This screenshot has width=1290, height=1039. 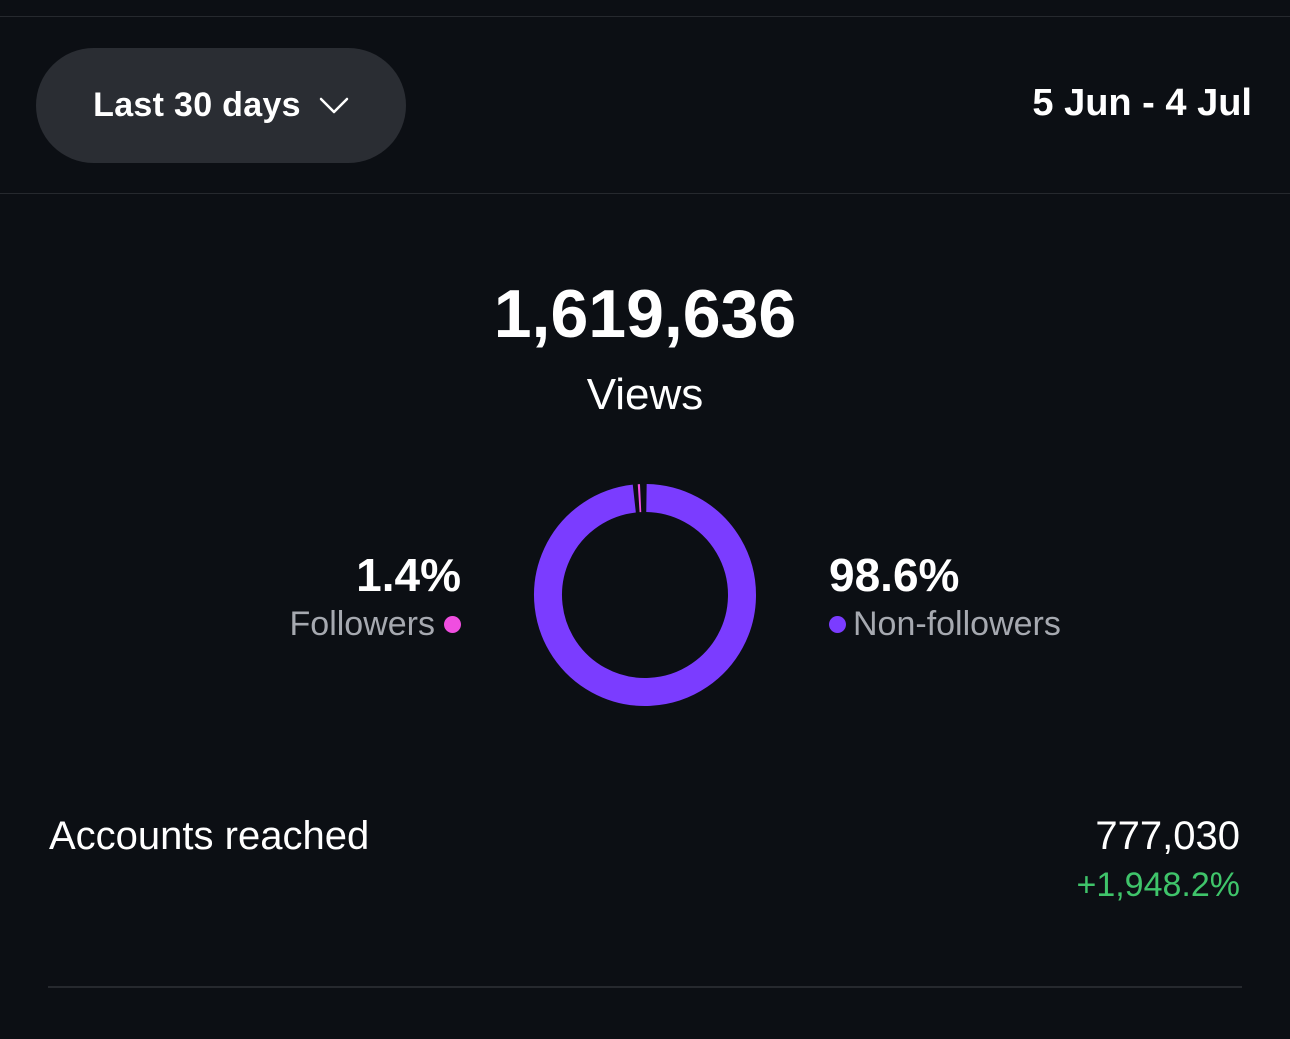 What do you see at coordinates (408, 575) in the screenshot?
I see `followers-percent: 1.4%` at bounding box center [408, 575].